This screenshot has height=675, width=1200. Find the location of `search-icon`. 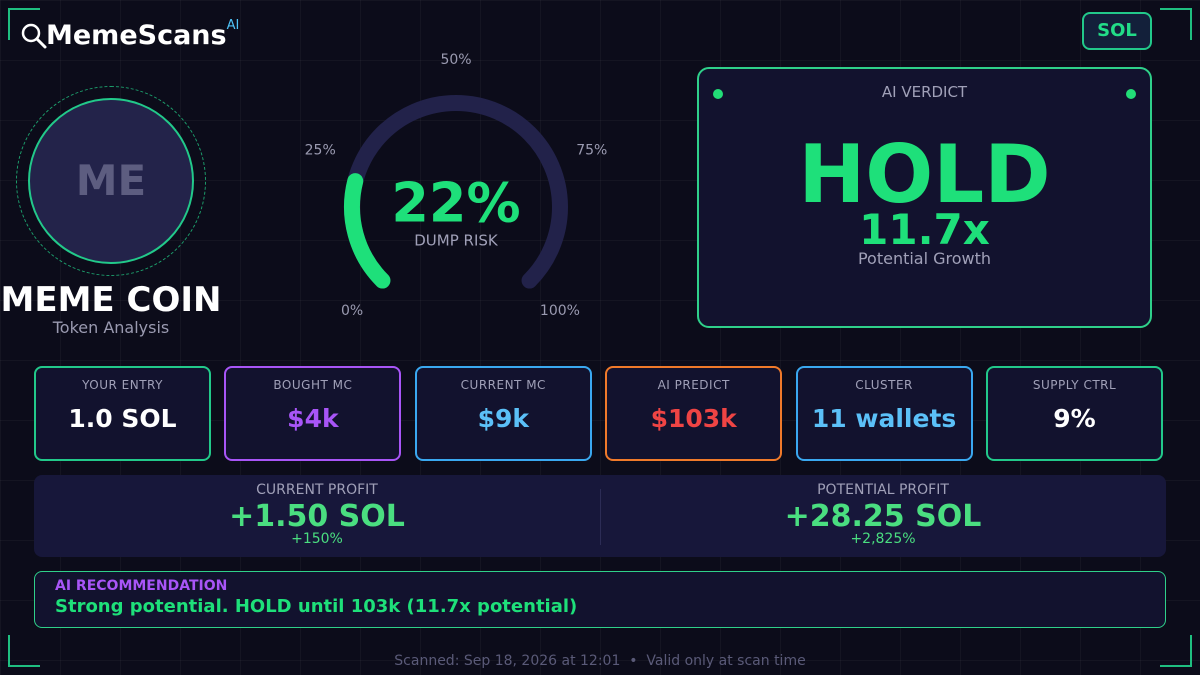

search-icon is located at coordinates (34, 36).